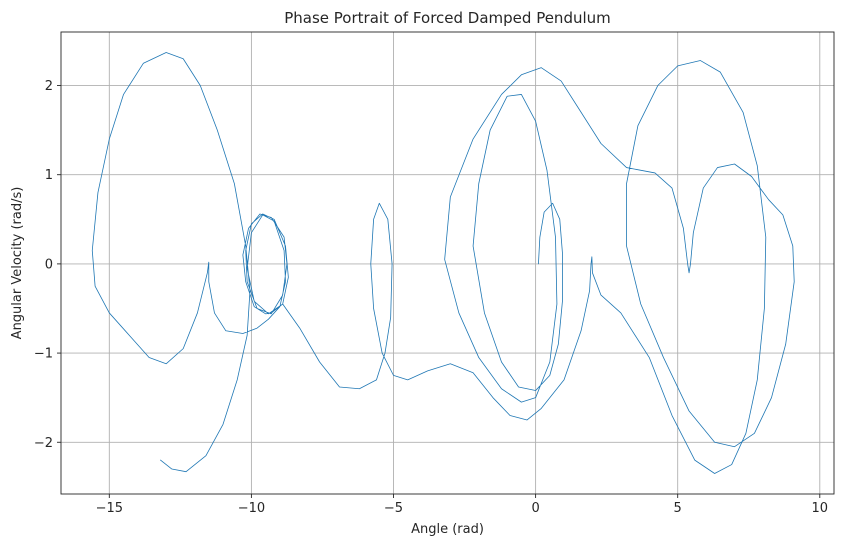 This screenshot has height=547, width=844. Describe the element at coordinates (393, 508) in the screenshot. I see `x-tick-label: −5` at that location.